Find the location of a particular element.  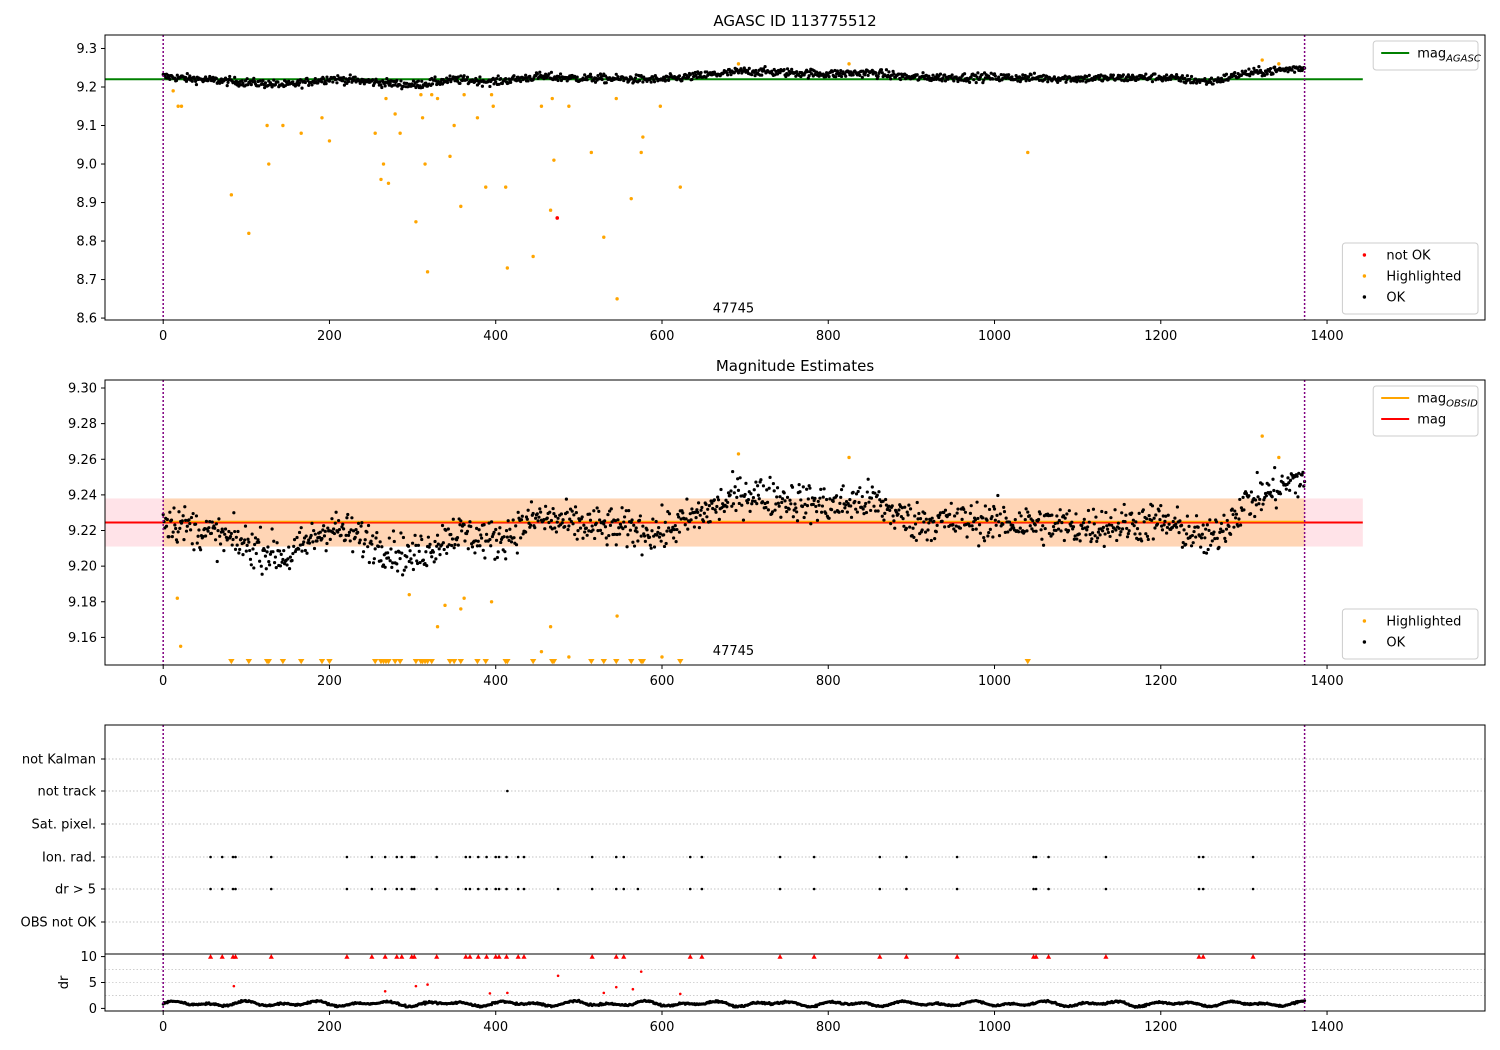

flag-label: not Kalman is located at coordinates (59, 760).